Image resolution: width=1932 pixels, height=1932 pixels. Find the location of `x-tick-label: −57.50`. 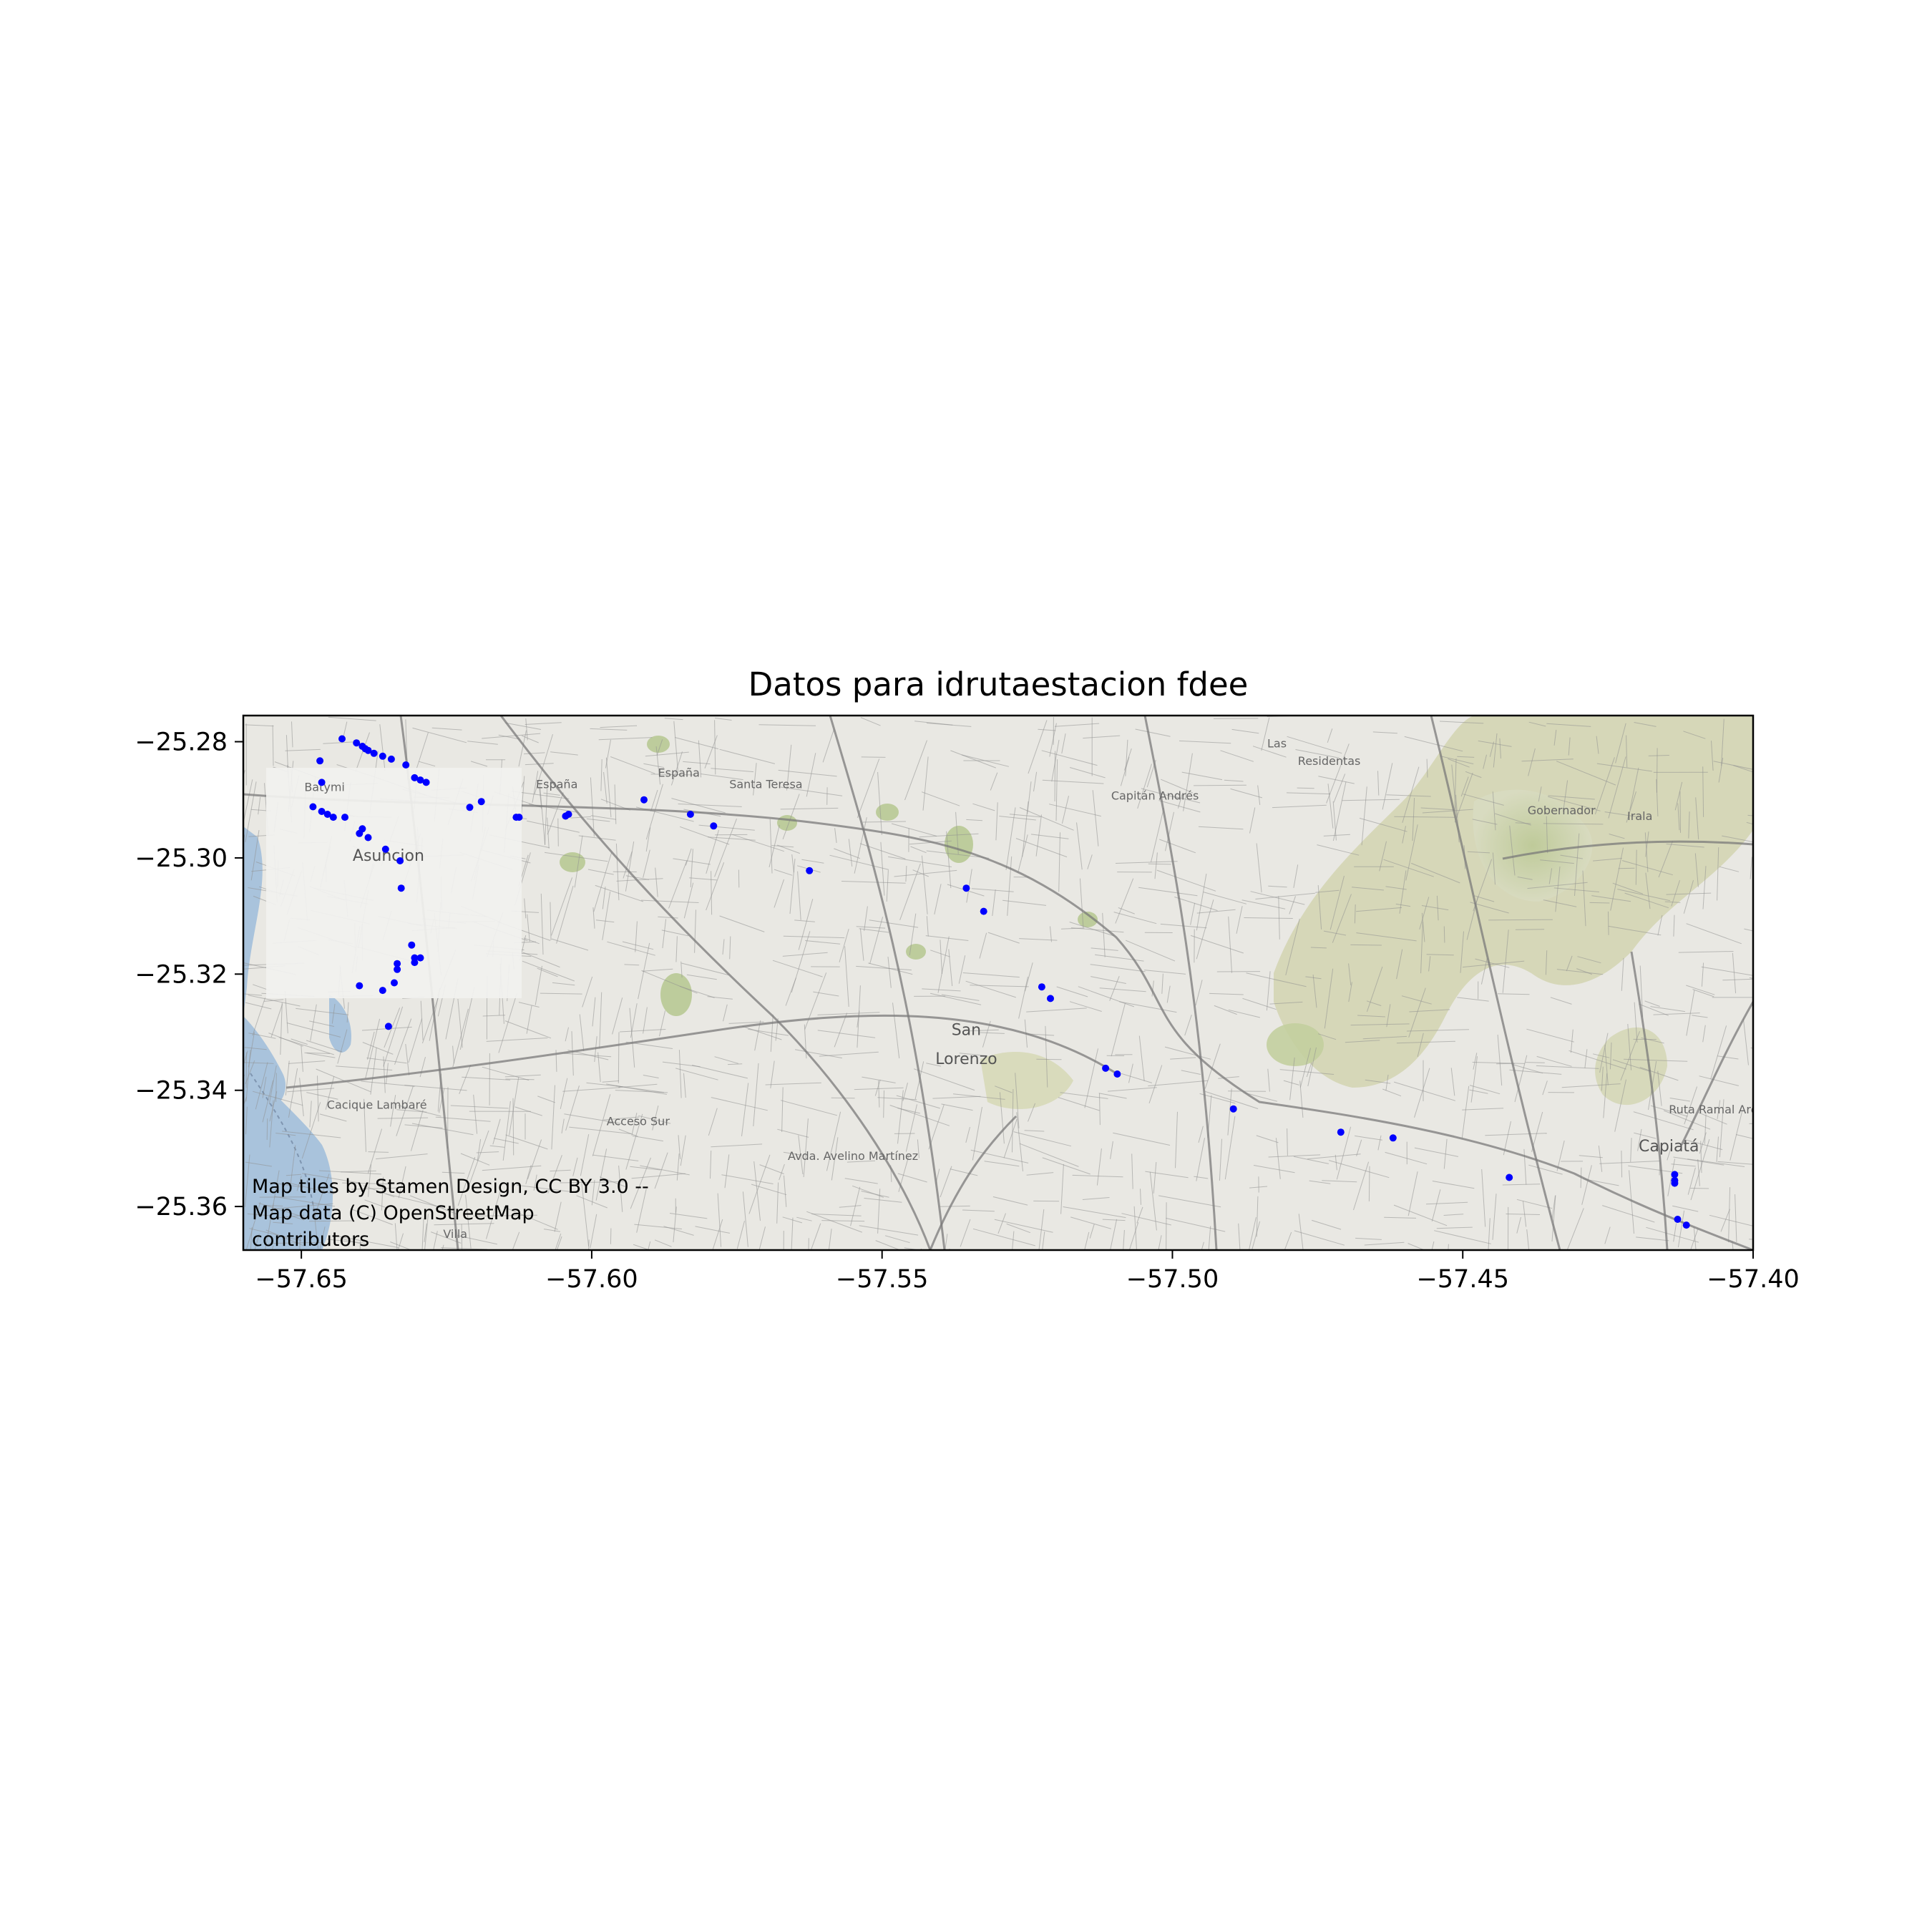

x-tick-label: −57.50 is located at coordinates (1172, 1279).